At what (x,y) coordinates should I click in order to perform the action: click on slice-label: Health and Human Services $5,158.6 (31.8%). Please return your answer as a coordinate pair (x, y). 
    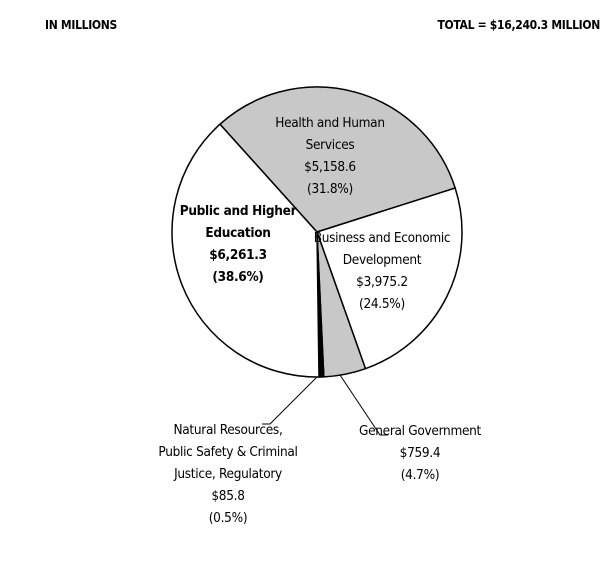
    Looking at the image, I should click on (330, 156).